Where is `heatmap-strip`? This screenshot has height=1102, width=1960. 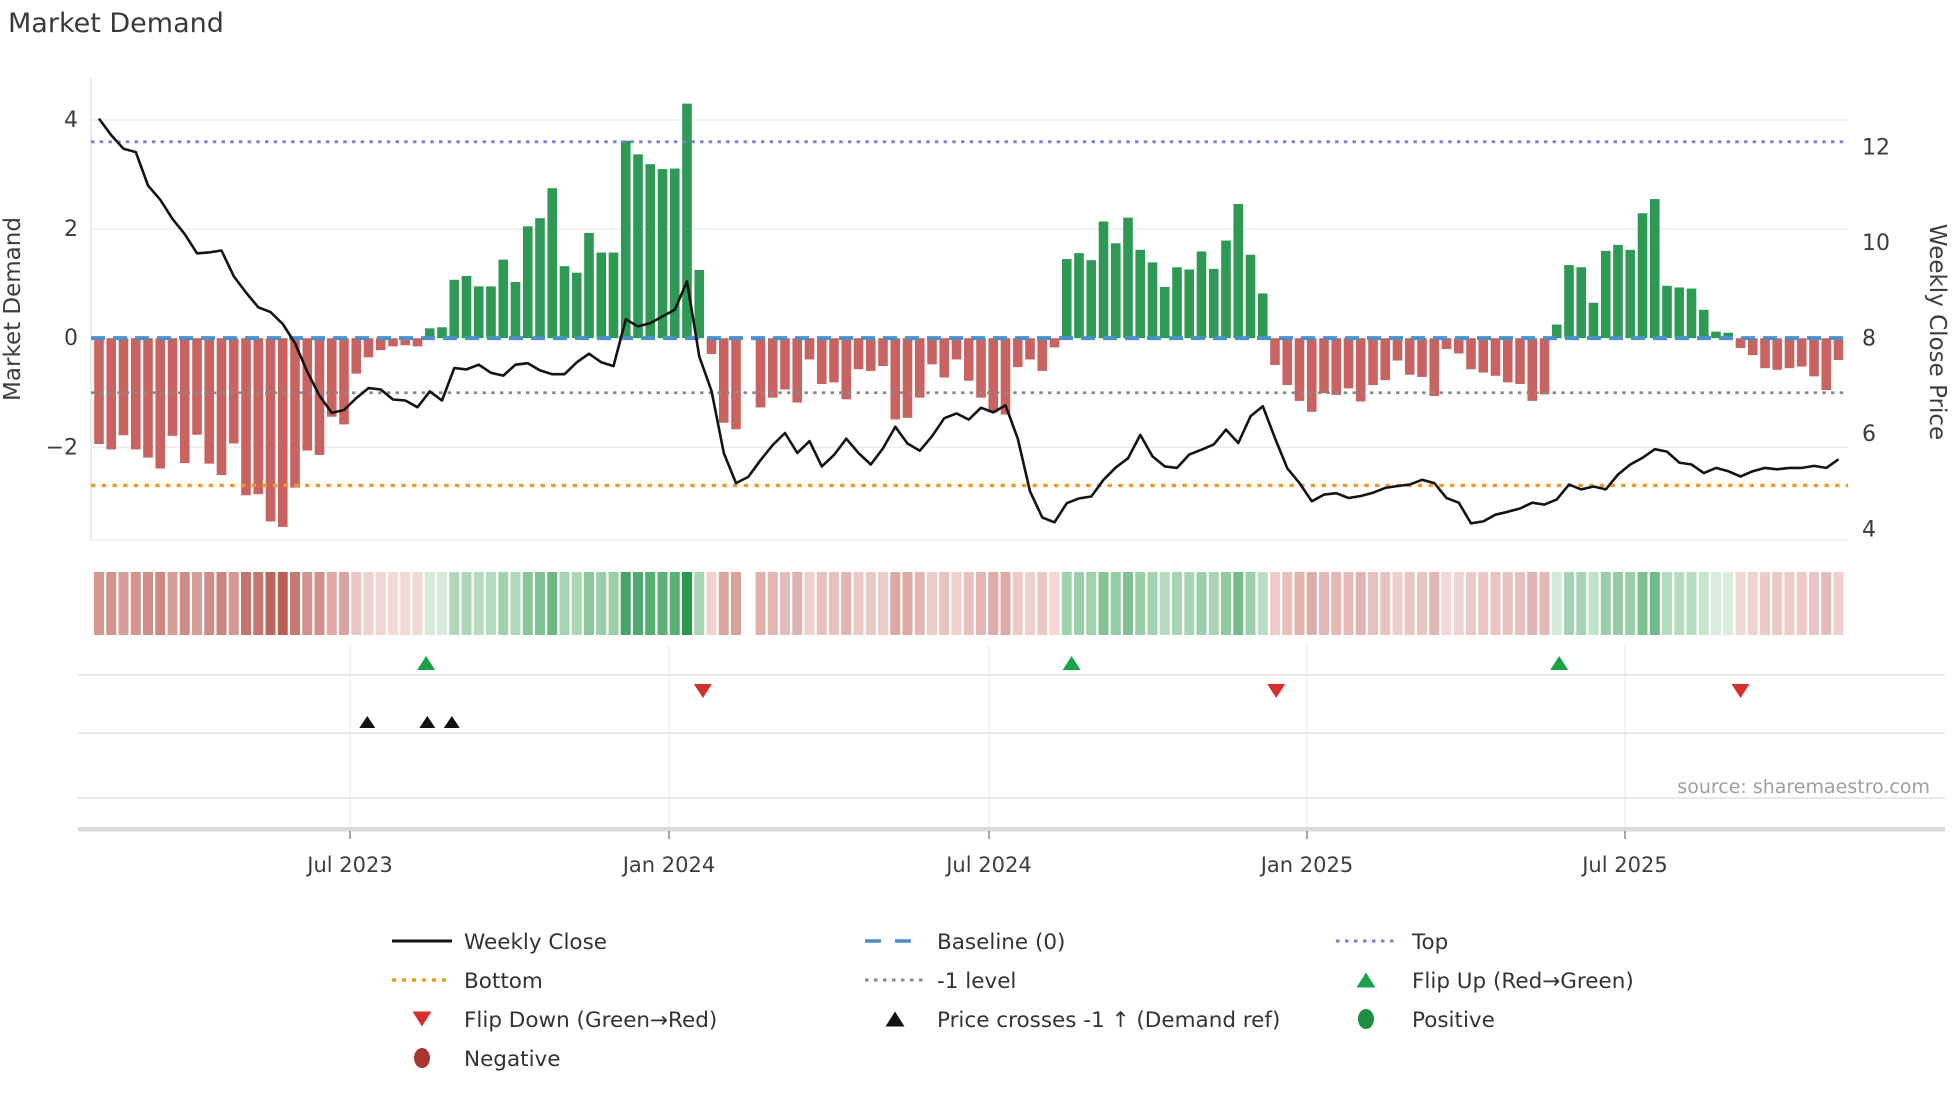
heatmap-strip is located at coordinates (969, 603).